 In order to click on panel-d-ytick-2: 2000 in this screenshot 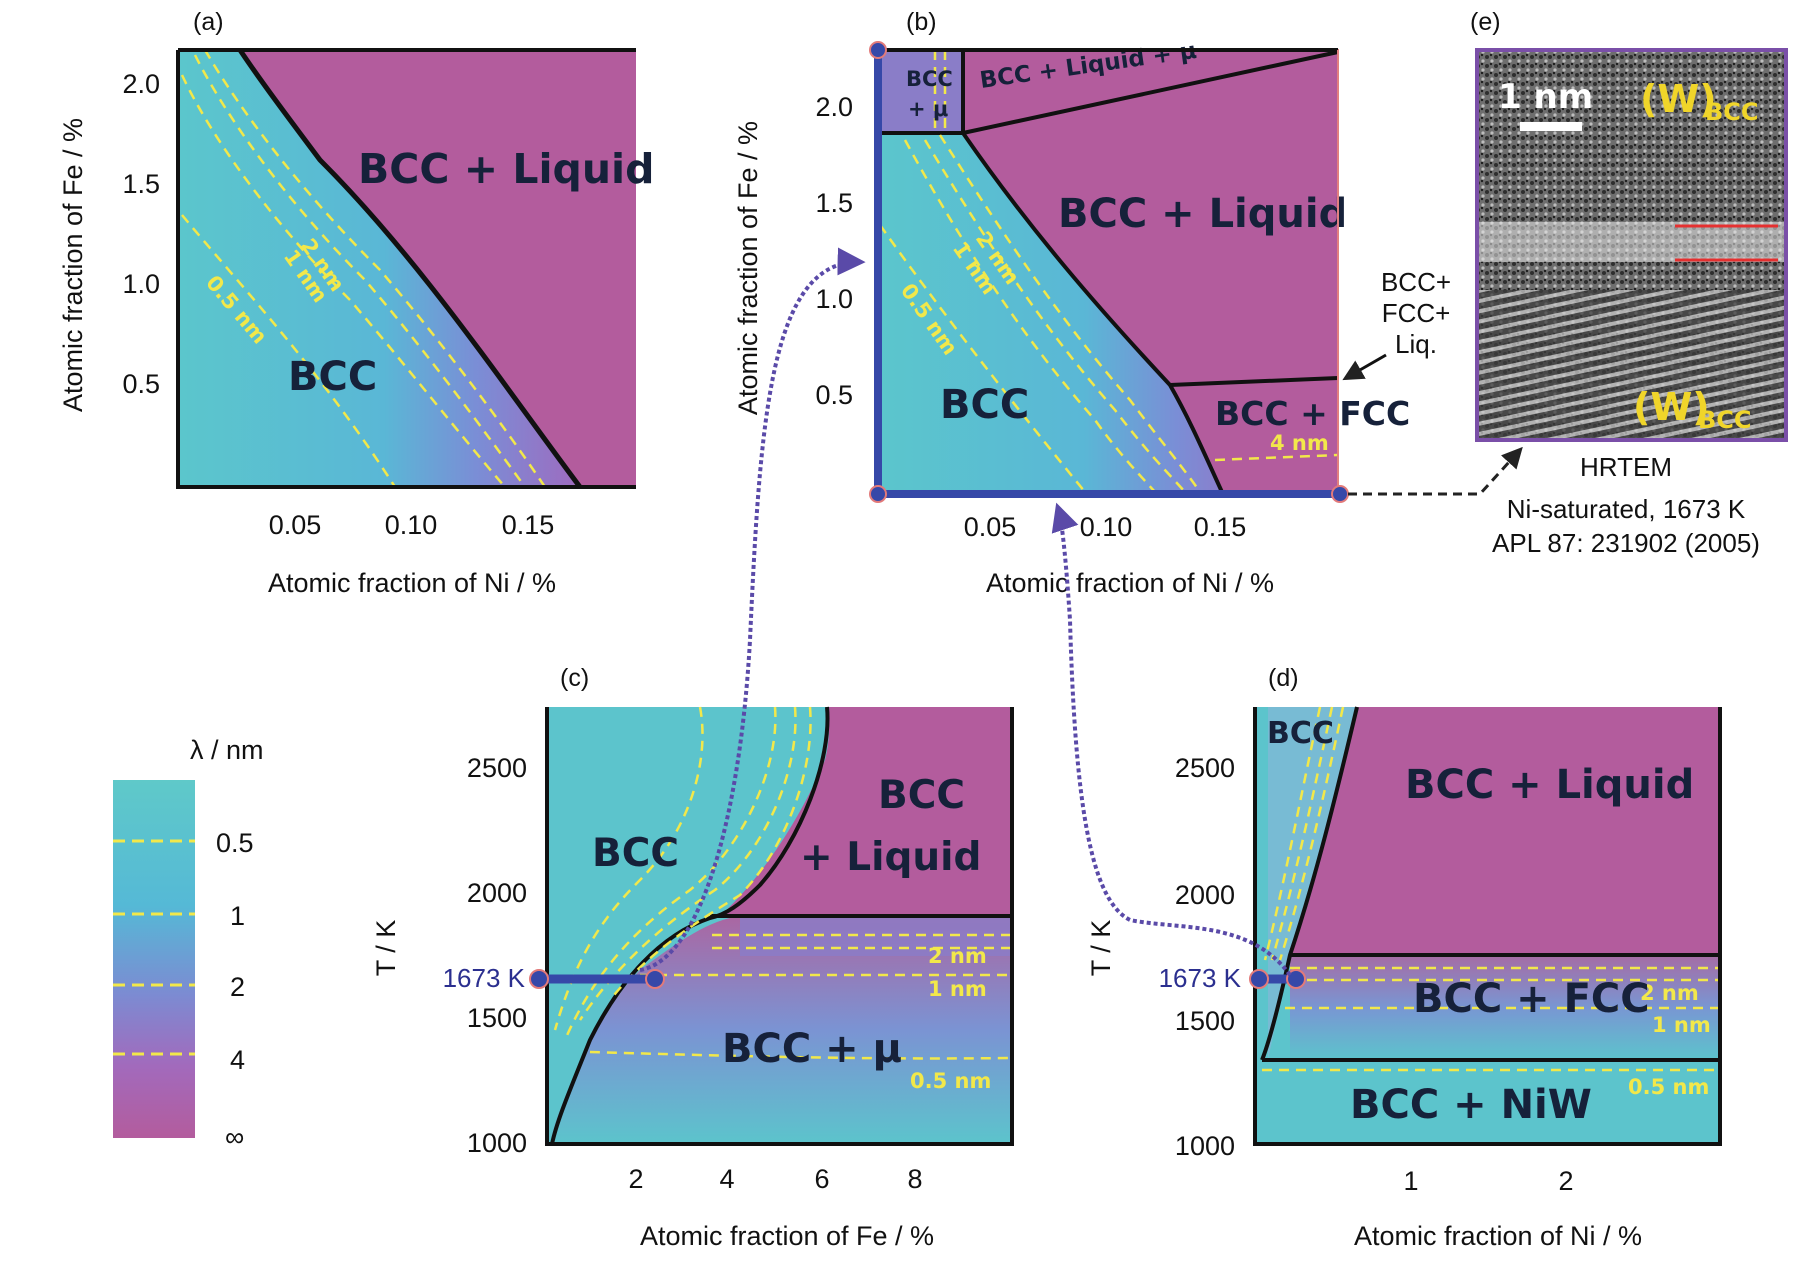, I will do `click(1205, 895)`.